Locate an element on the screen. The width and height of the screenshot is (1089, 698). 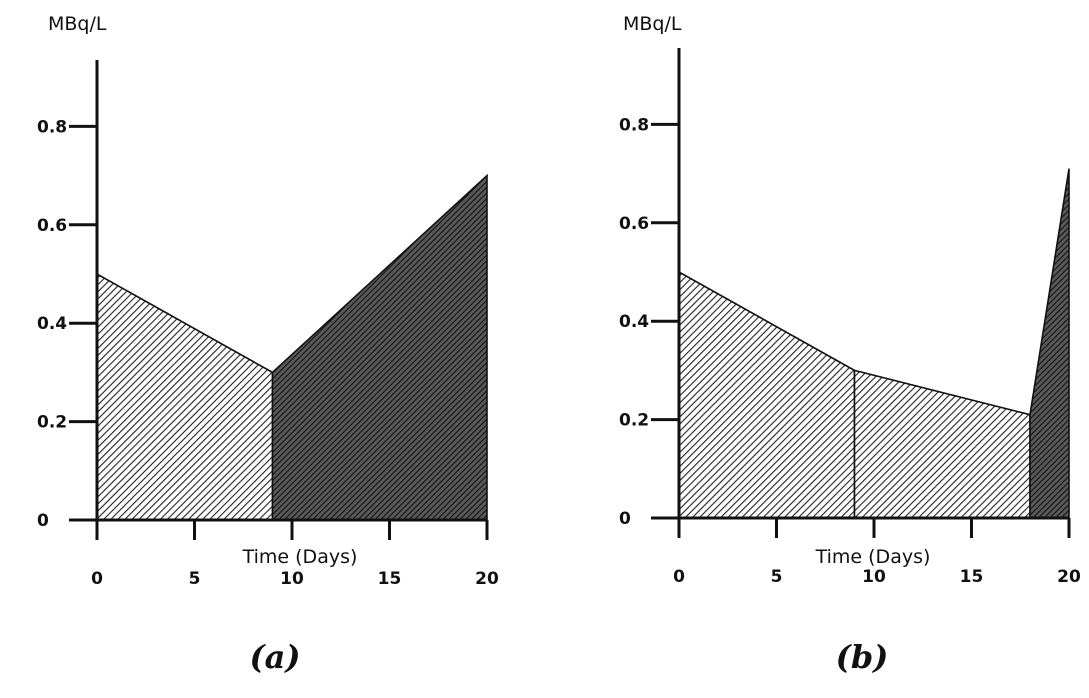
panel-label: (a) is located at coordinates (274, 657).